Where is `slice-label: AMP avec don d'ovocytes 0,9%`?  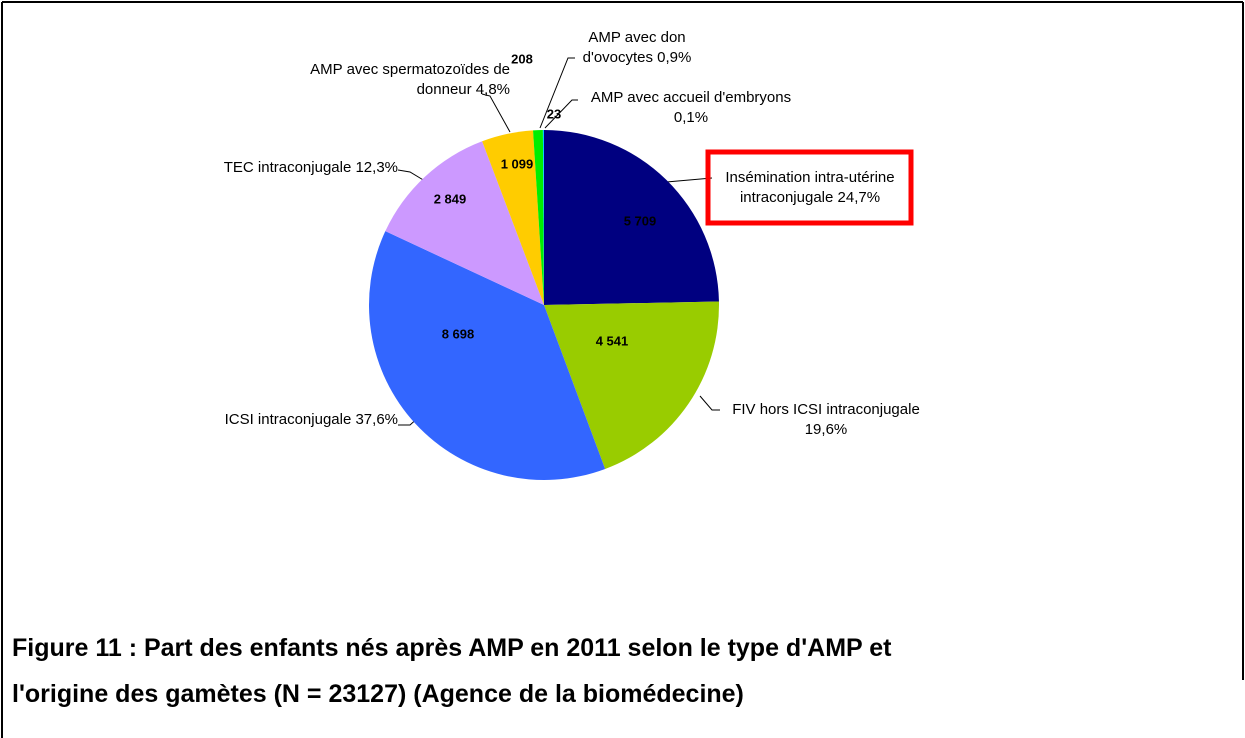 slice-label: AMP avec don d'ovocytes 0,9% is located at coordinates (637, 47).